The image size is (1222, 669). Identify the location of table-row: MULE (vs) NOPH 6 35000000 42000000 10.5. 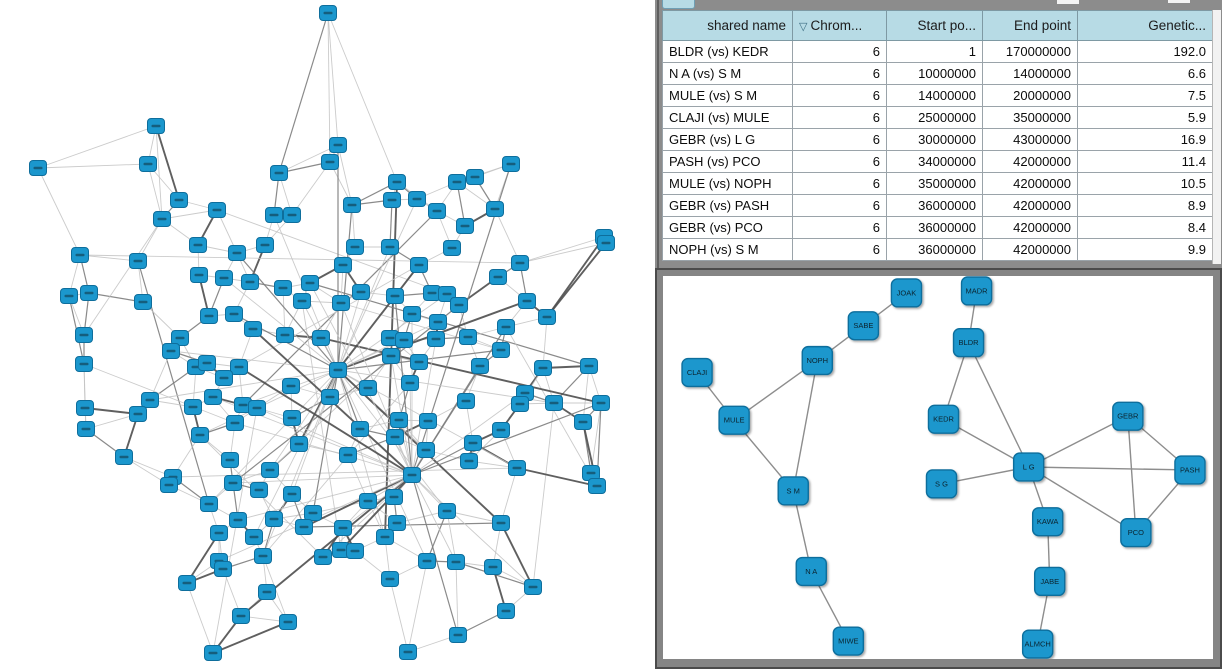
(937, 183).